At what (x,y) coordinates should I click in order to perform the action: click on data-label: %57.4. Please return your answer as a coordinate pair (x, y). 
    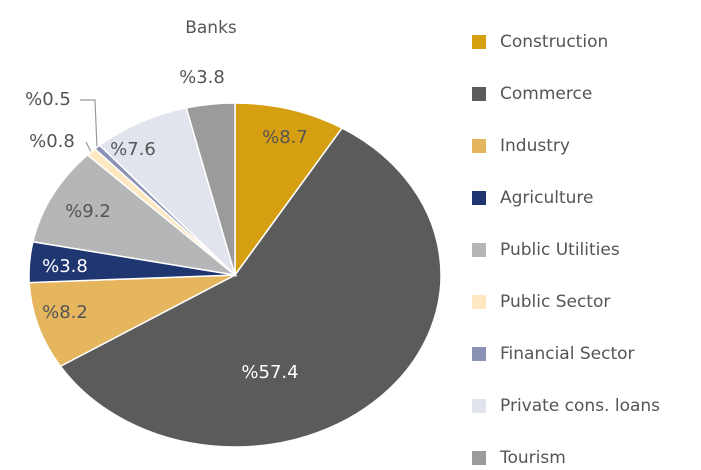
    Looking at the image, I should click on (269, 372).